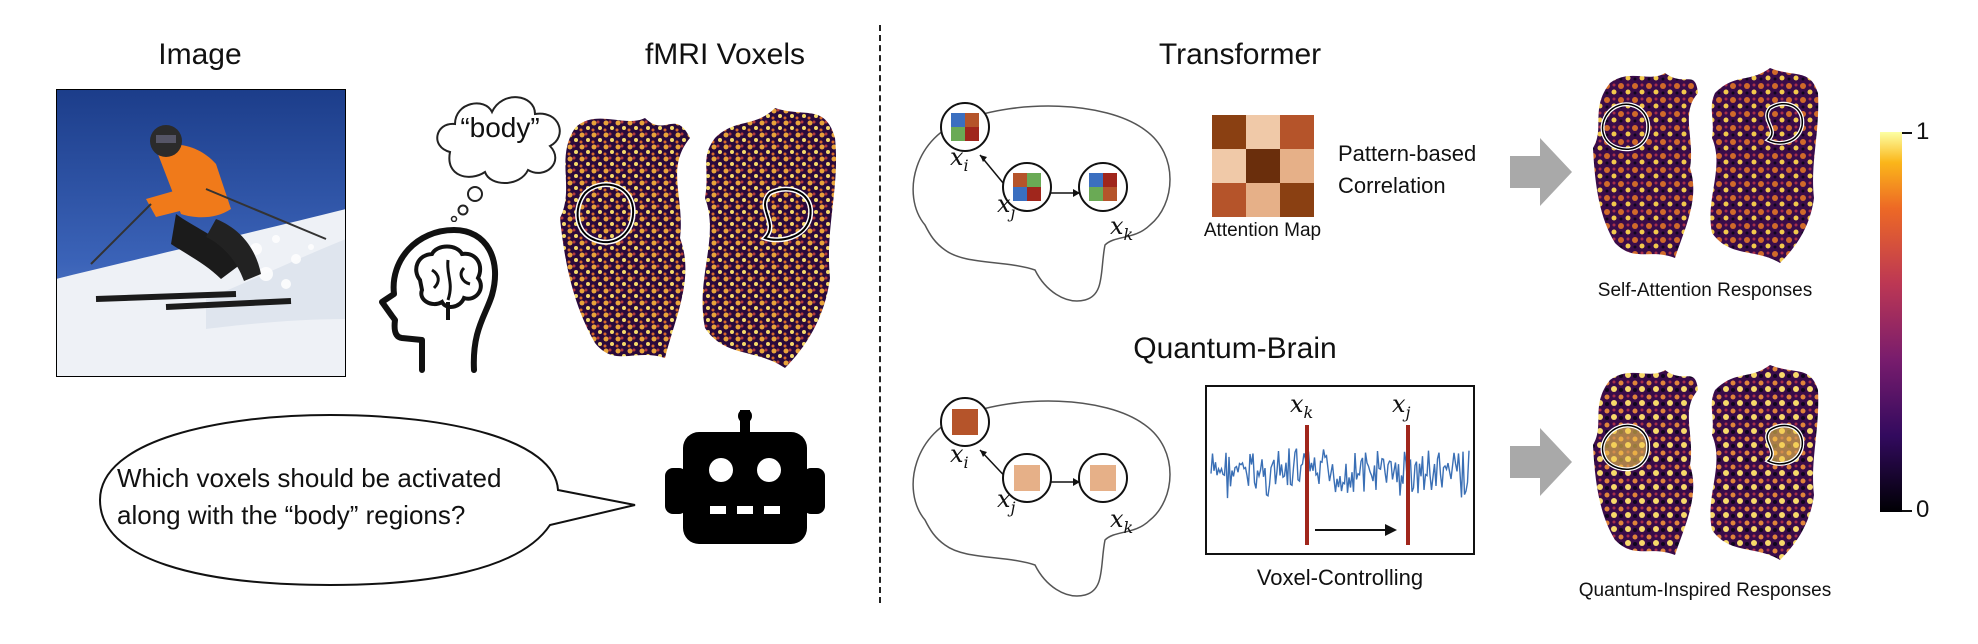 This screenshot has height=644, width=1978. I want to click on robot-icon, so click(745, 480).